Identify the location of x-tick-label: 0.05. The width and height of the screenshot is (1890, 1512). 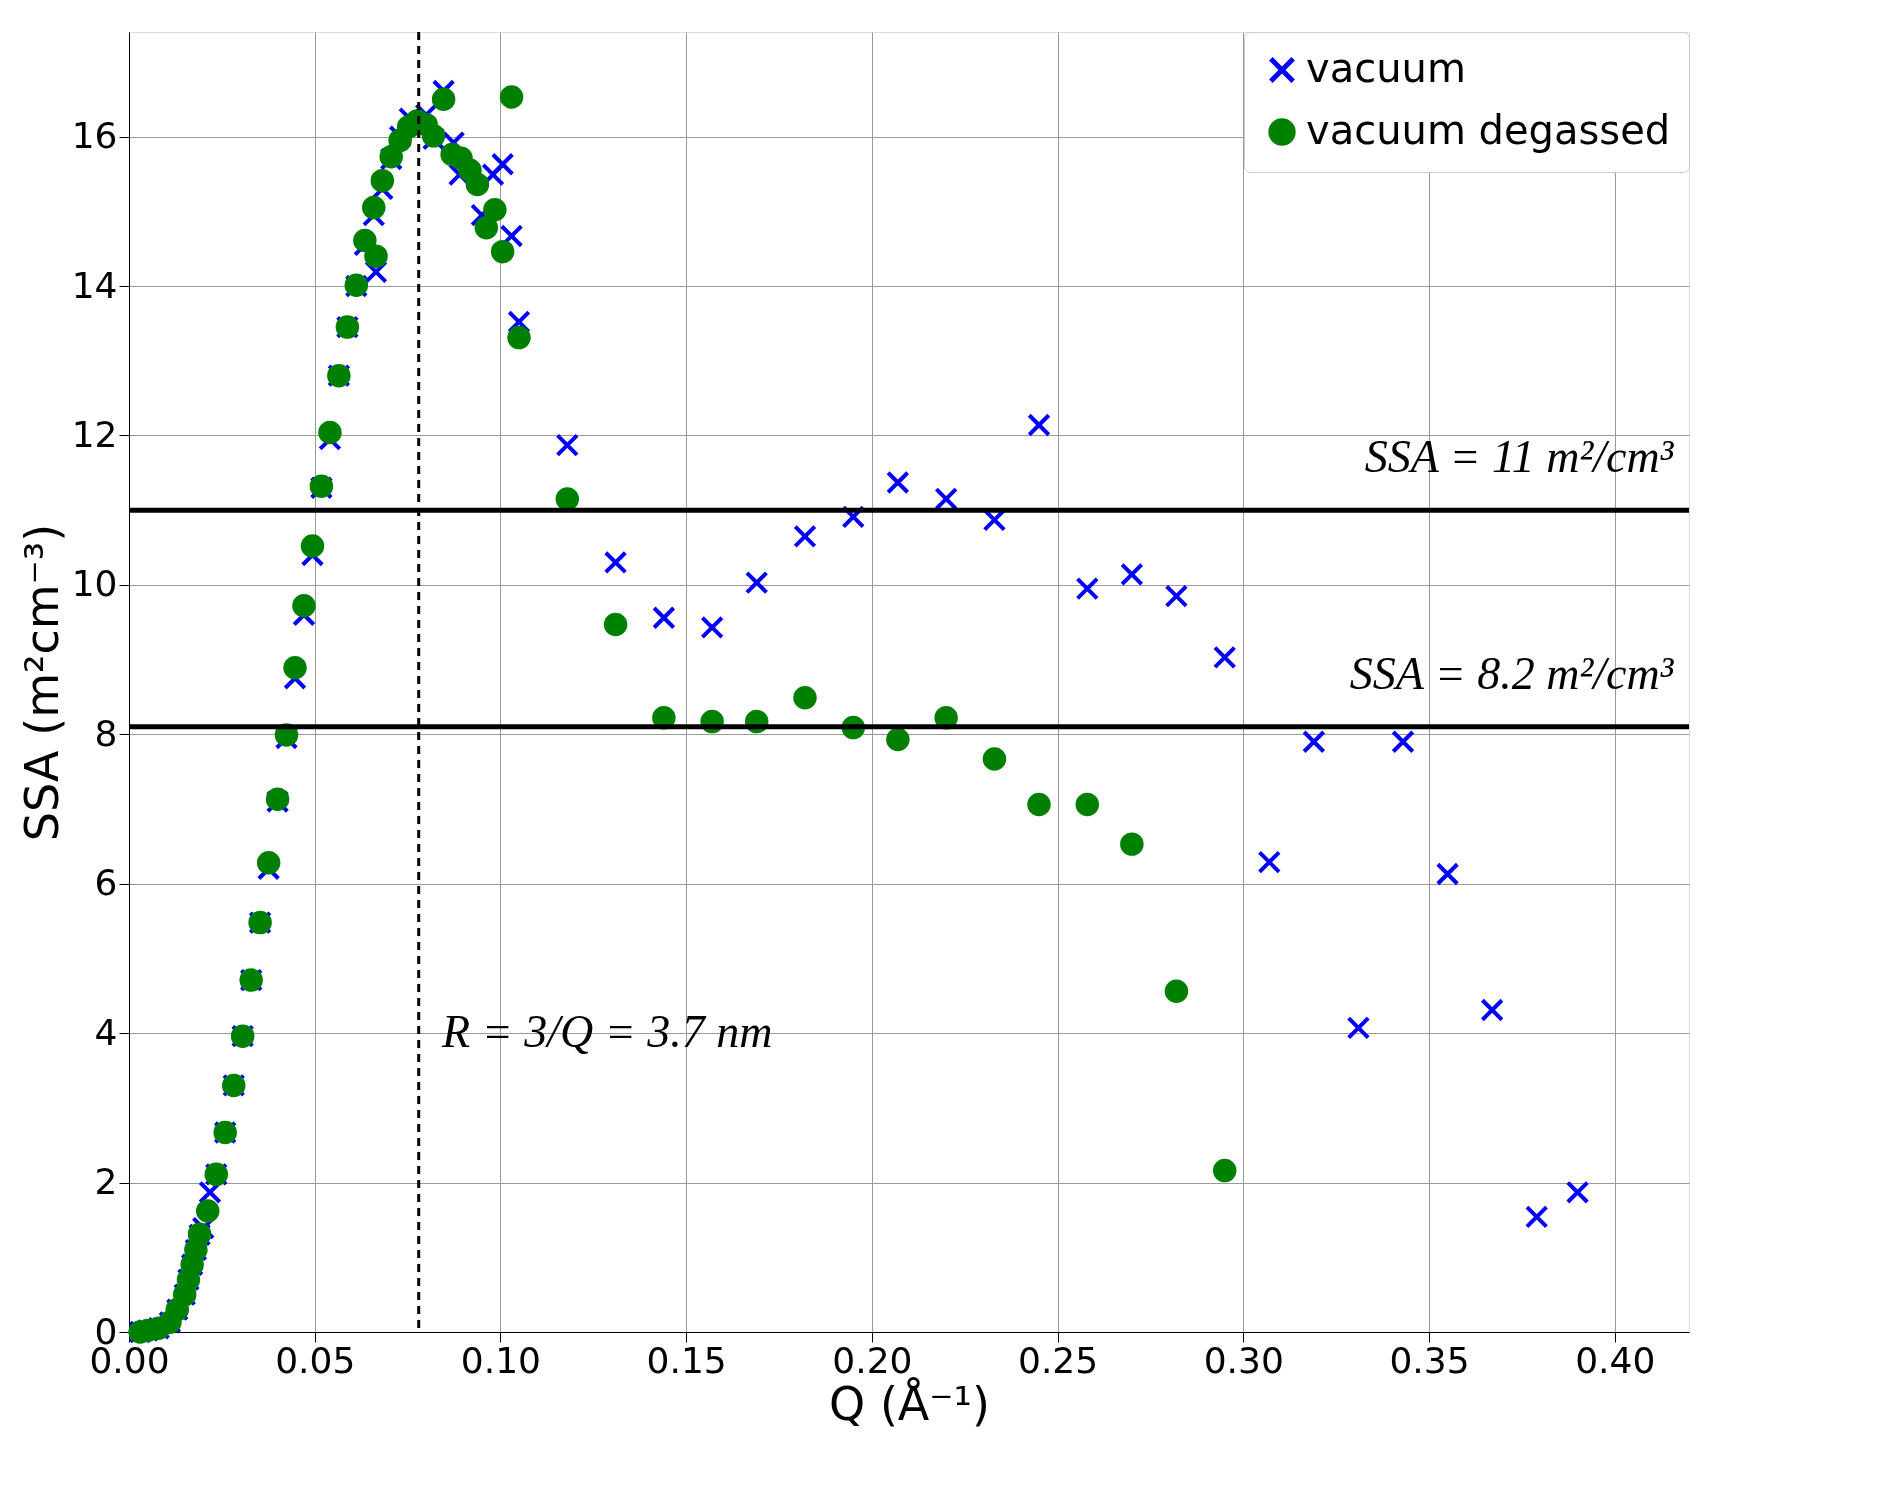
(315, 1360).